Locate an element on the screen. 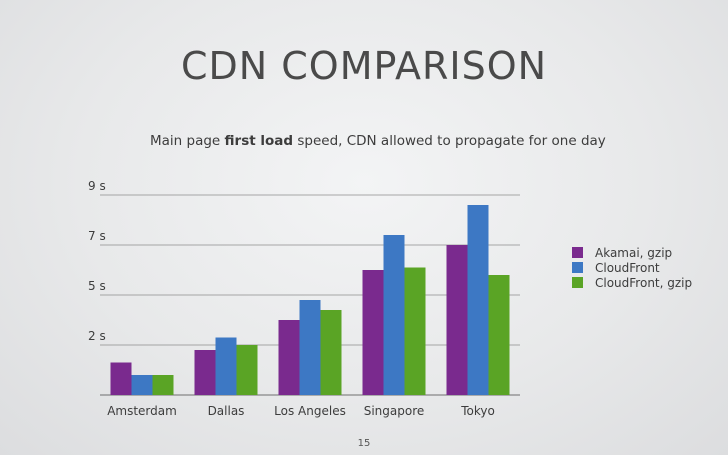 This screenshot has width=728, height=455. x-category-label: Los Angeles is located at coordinates (310, 411).